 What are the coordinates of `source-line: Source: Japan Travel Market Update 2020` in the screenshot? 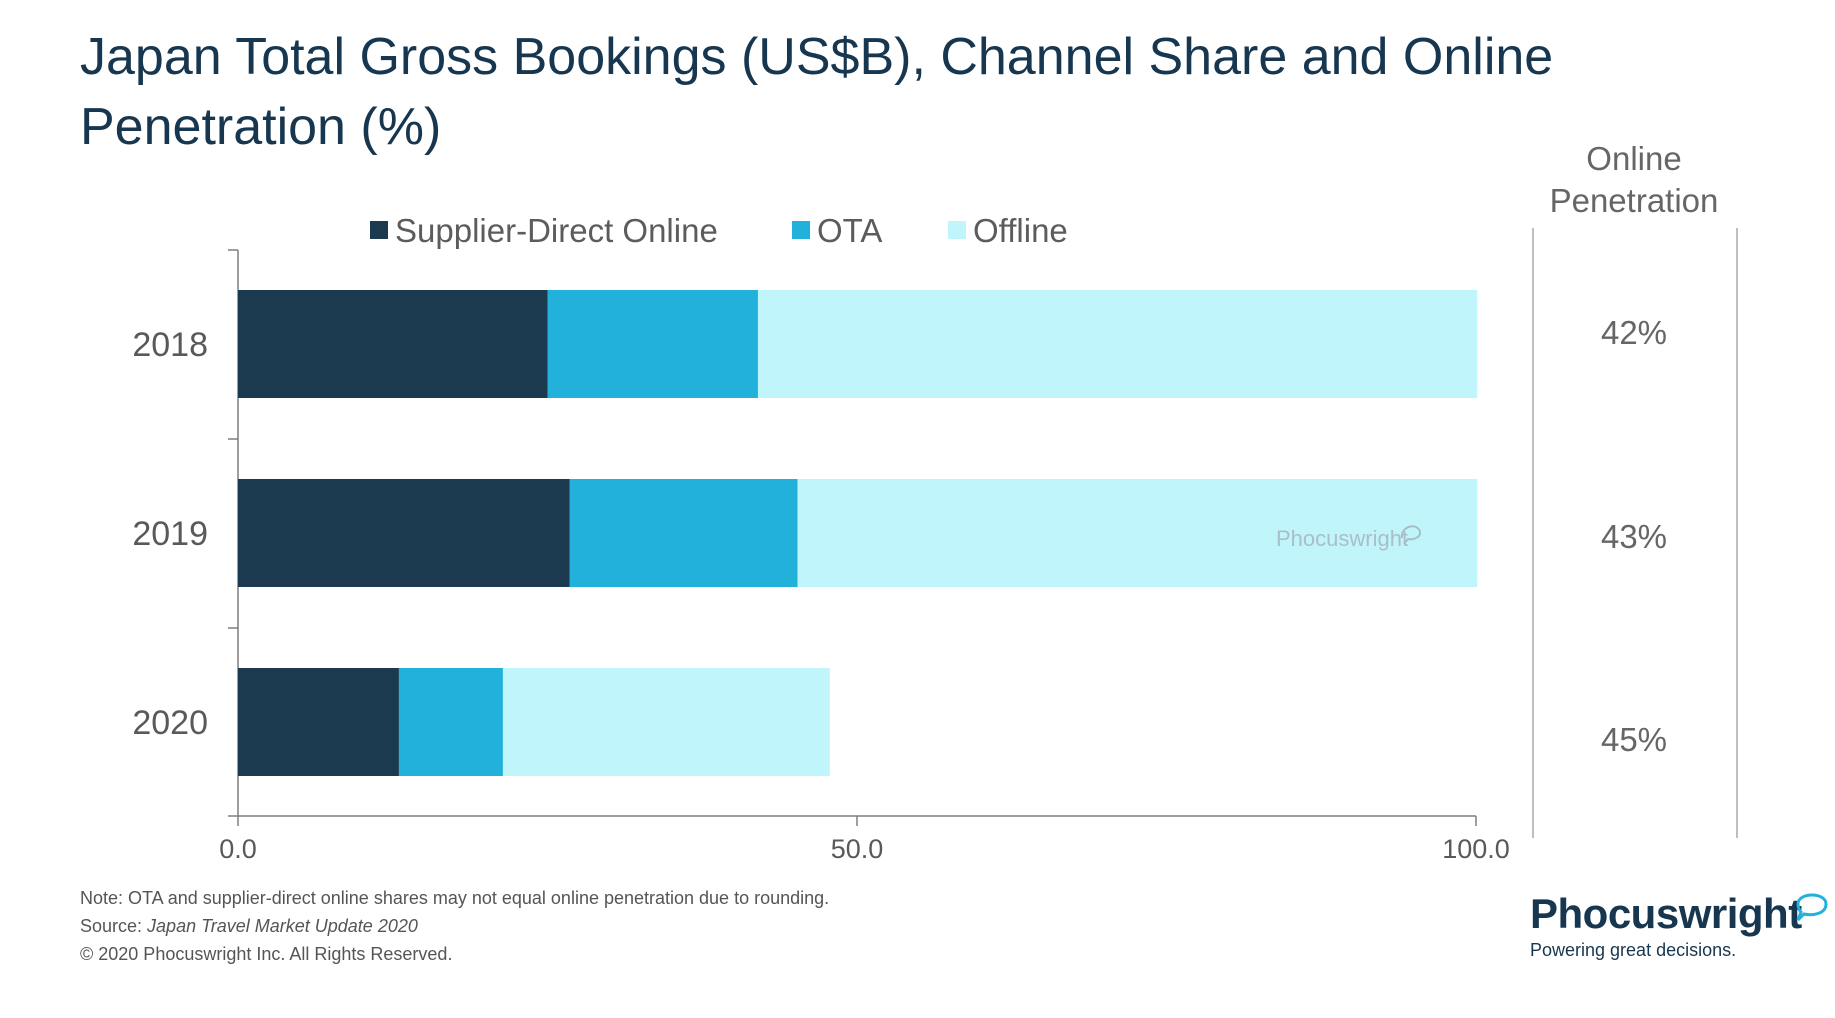 It's located at (249, 926).